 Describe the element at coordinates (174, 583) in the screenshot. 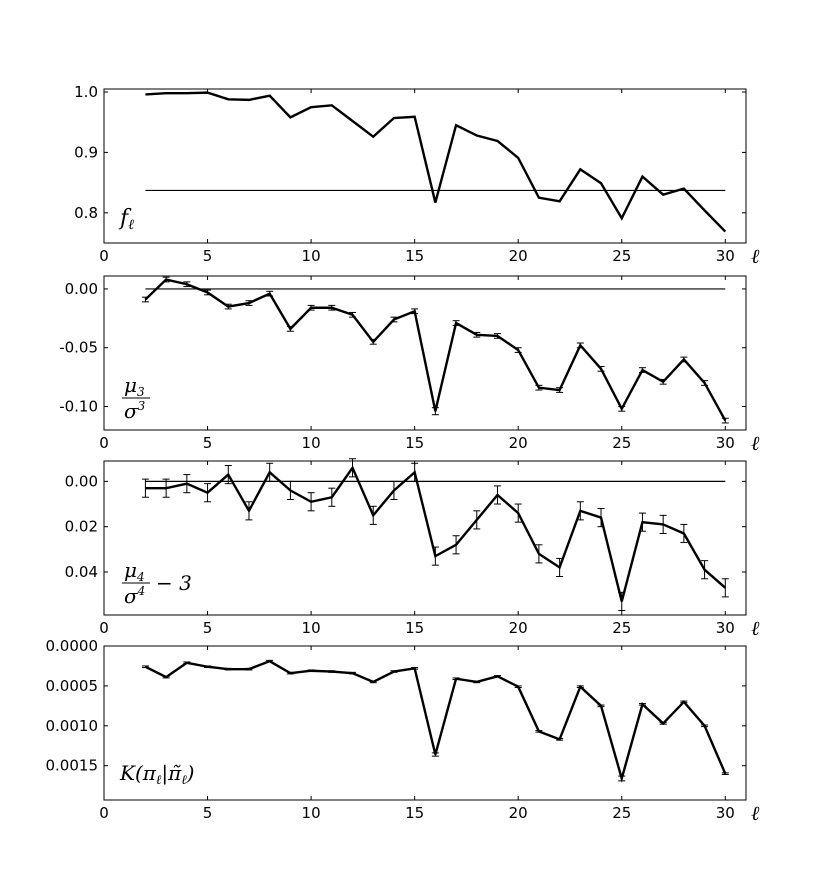

I see `panel-label-suffix: − 3` at that location.